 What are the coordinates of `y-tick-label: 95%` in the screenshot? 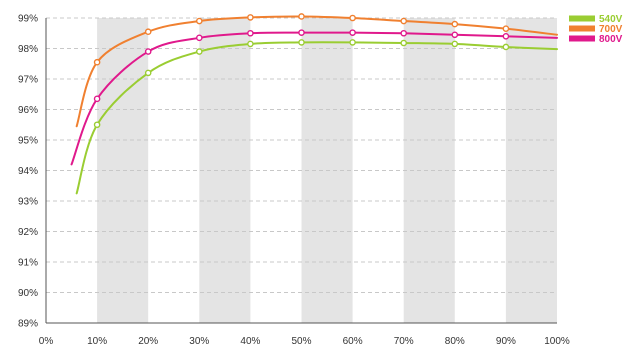 It's located at (28, 141).